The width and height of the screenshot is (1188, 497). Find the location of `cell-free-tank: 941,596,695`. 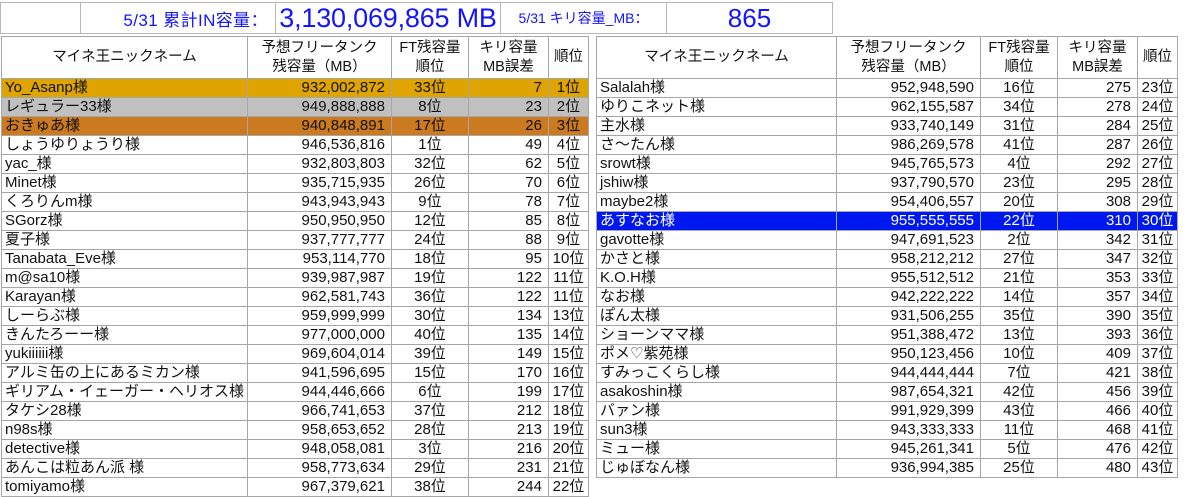

cell-free-tank: 941,596,695 is located at coordinates (319, 373).